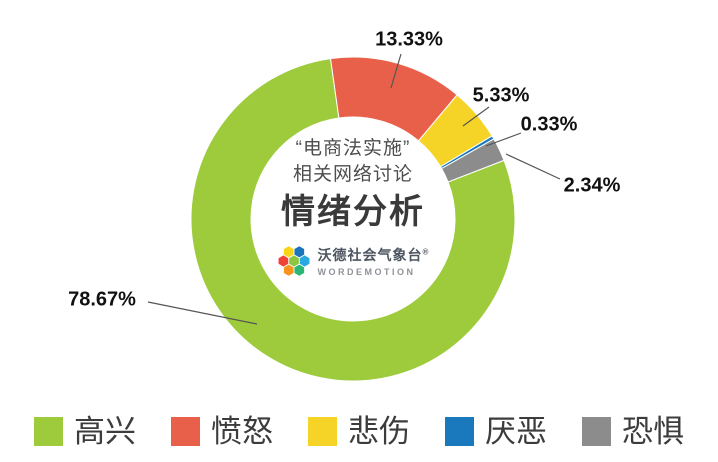 The image size is (718, 462). What do you see at coordinates (322, 431) in the screenshot?
I see `legend-swatch-sadness` at bounding box center [322, 431].